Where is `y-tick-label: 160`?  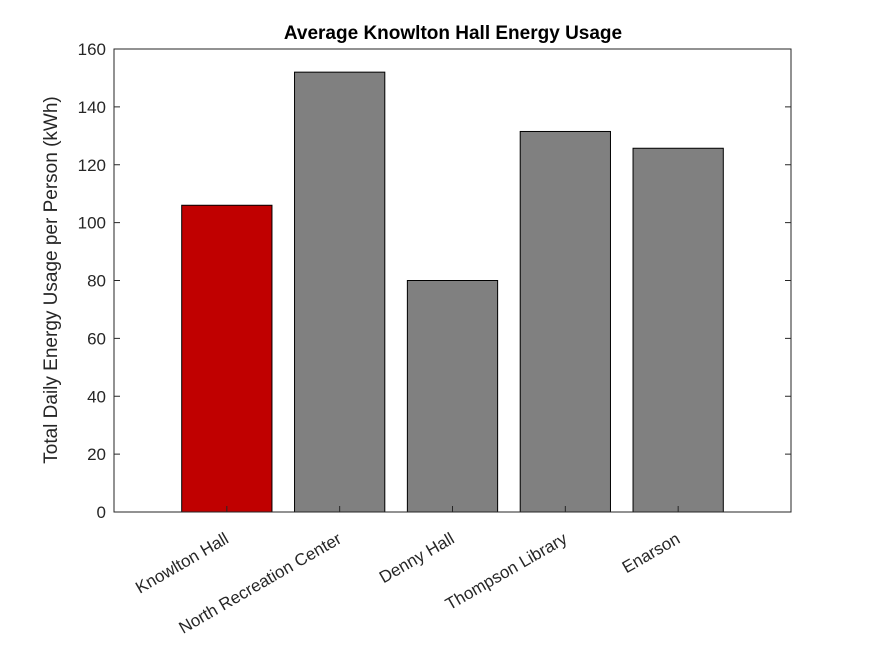 y-tick-label: 160 is located at coordinates (92, 49).